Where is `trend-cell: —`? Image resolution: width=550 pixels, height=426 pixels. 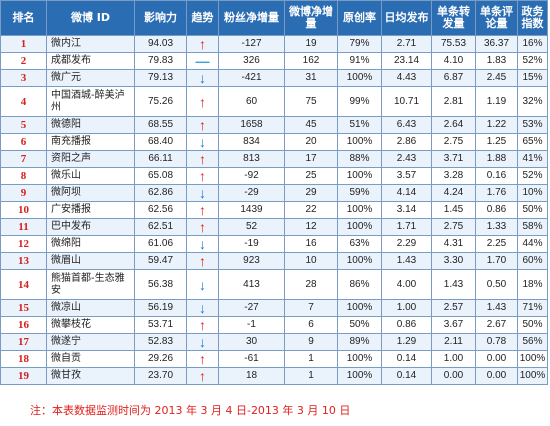 trend-cell: — is located at coordinates (202, 61).